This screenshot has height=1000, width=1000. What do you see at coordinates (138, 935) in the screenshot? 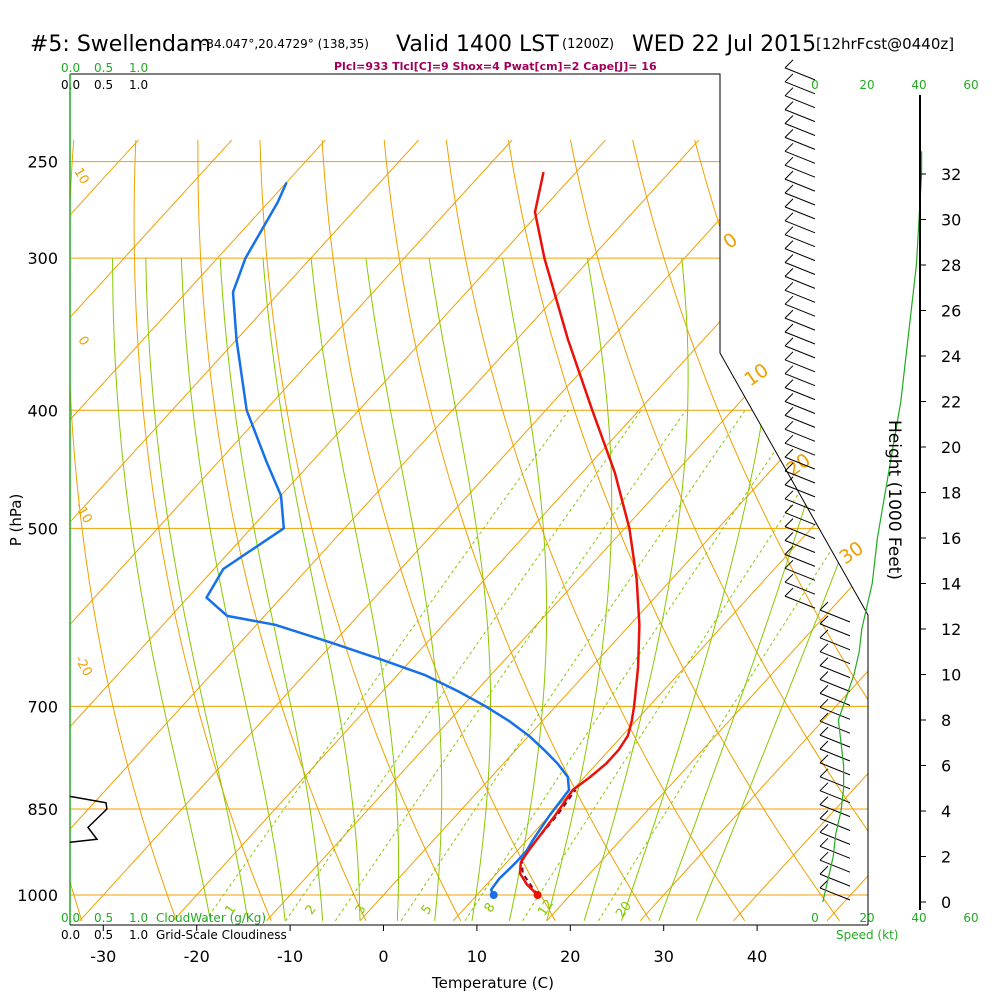
I see `cloudiness-scale-bottom-2: 1.0` at bounding box center [138, 935].